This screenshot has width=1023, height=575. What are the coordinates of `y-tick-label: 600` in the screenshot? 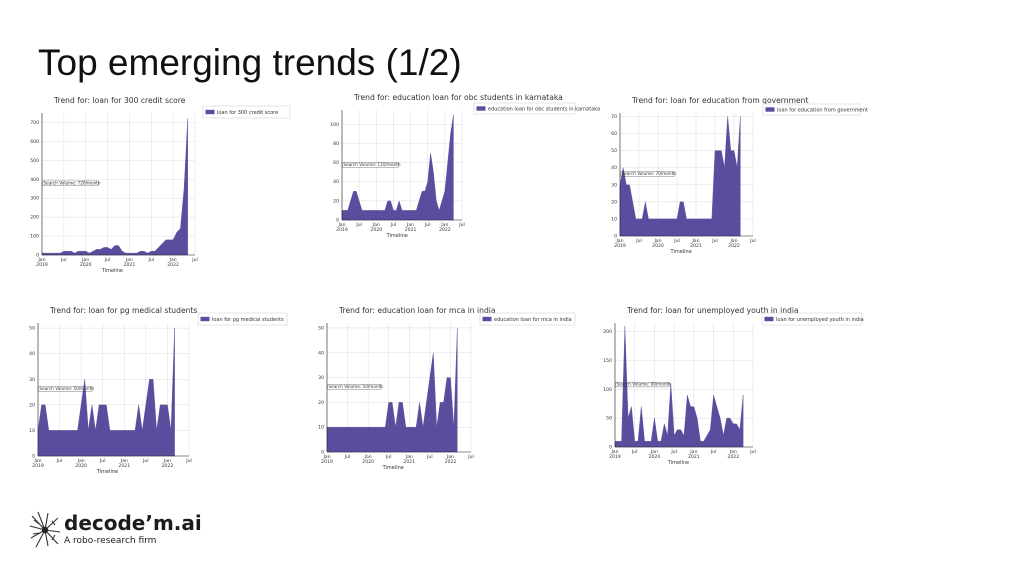 It's located at (34, 142).